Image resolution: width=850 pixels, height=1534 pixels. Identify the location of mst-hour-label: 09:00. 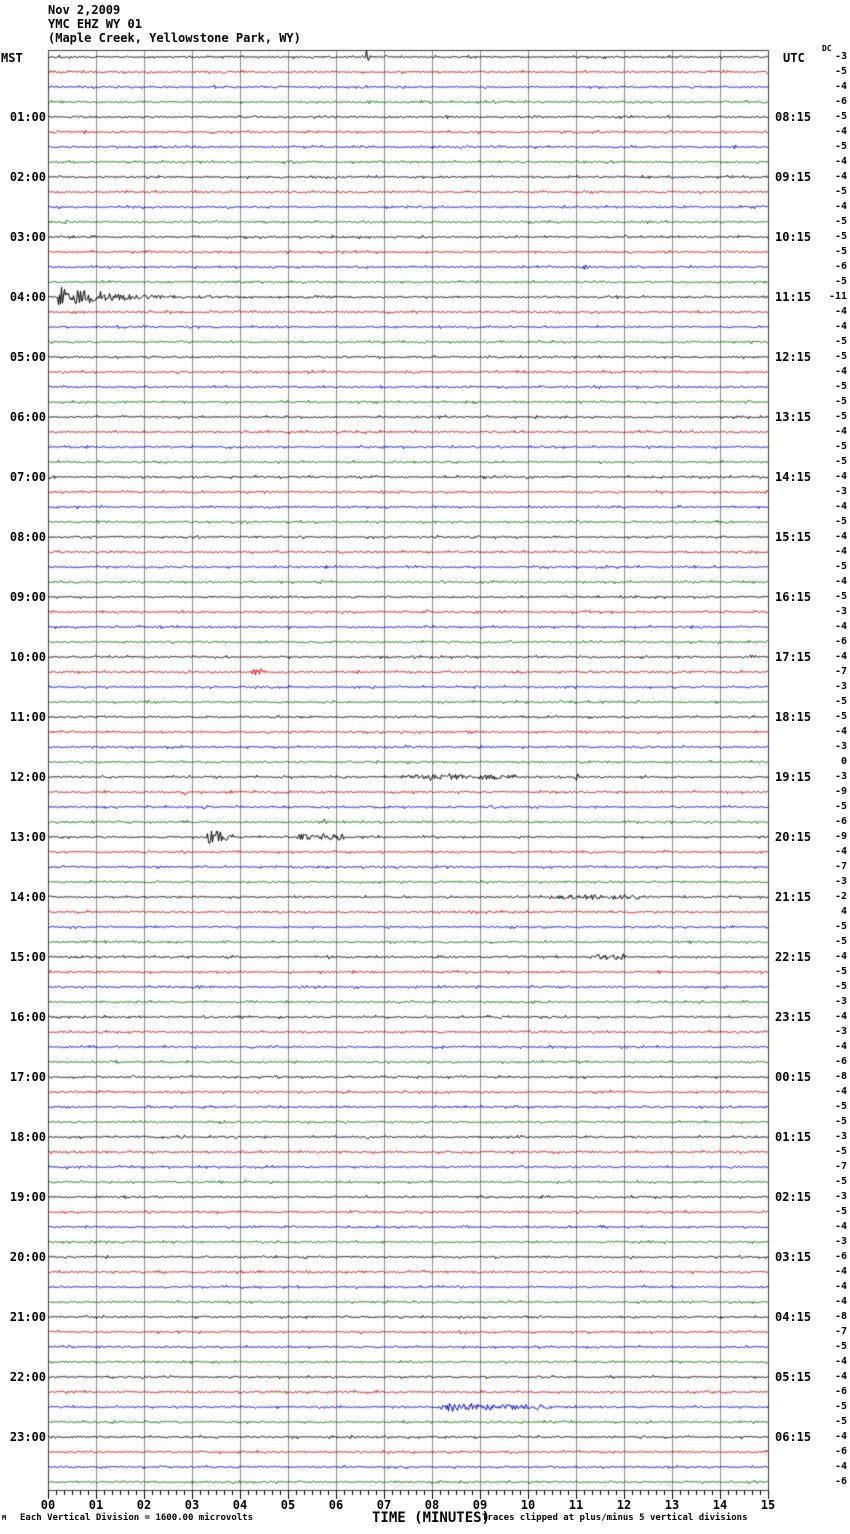
(27, 597).